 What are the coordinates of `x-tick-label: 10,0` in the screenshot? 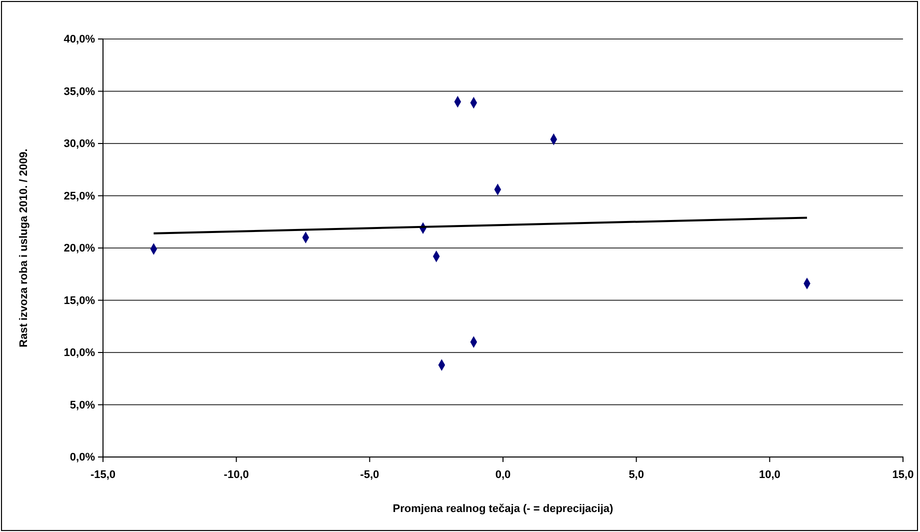 It's located at (769, 475).